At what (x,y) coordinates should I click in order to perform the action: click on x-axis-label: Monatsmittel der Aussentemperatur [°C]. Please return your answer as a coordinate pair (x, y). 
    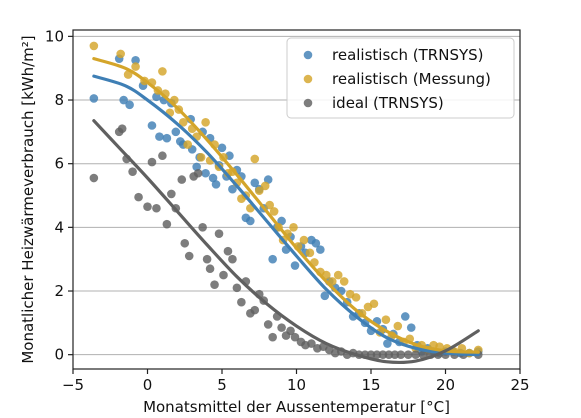
    Looking at the image, I should click on (296, 407).